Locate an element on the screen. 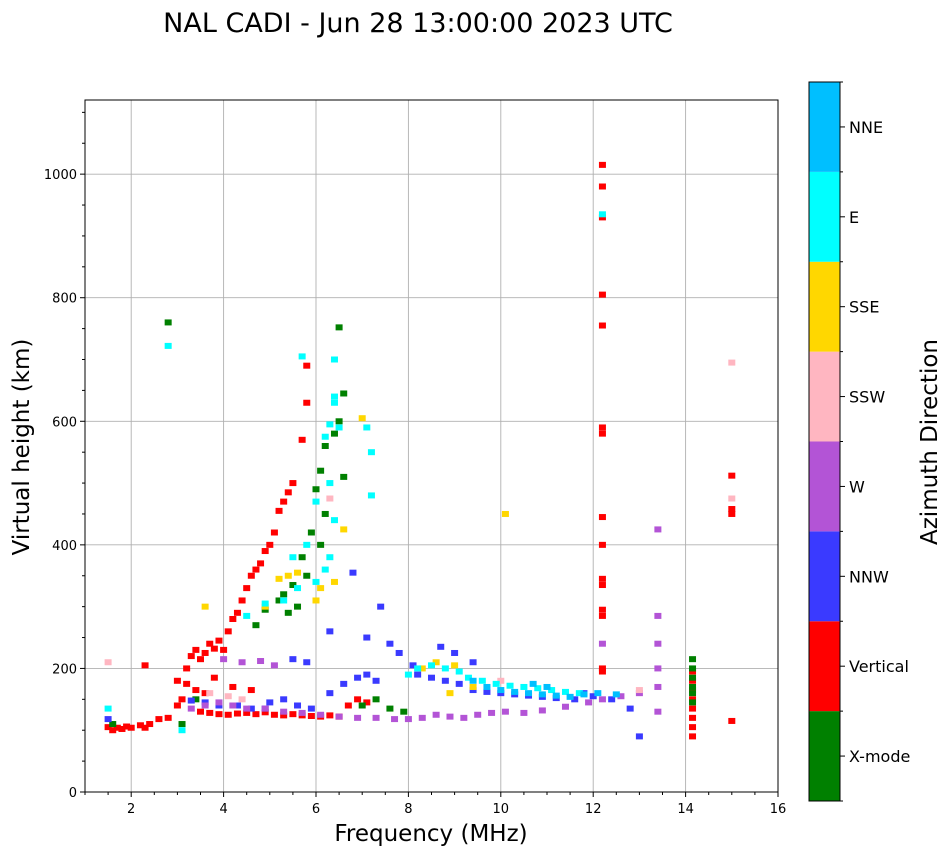 The image size is (951, 856). chart-title: NAL CADI - Jun 28 13:00:00 2023 UTC is located at coordinates (418, 23).